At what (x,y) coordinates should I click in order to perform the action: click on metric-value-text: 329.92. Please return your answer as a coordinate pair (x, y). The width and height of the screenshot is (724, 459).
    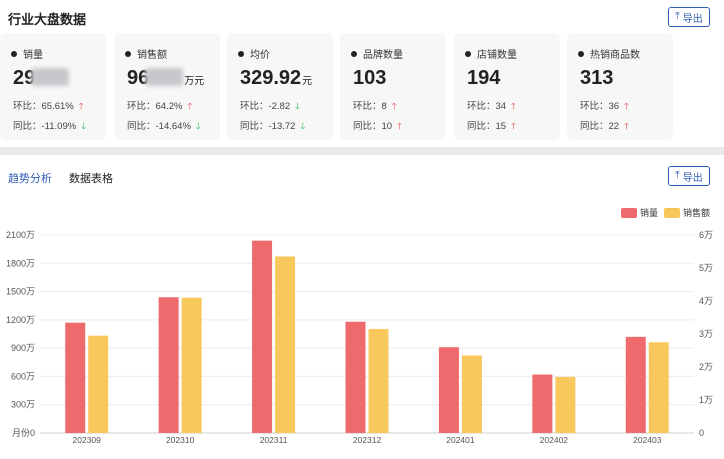
    Looking at the image, I should click on (271, 78).